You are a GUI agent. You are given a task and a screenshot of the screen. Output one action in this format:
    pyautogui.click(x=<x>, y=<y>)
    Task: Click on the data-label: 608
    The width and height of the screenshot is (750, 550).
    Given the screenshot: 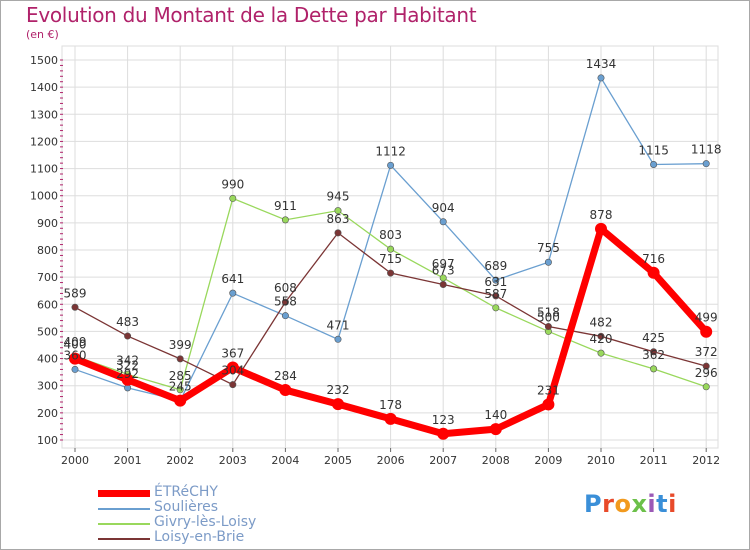 What is the action you would take?
    pyautogui.click(x=285, y=288)
    